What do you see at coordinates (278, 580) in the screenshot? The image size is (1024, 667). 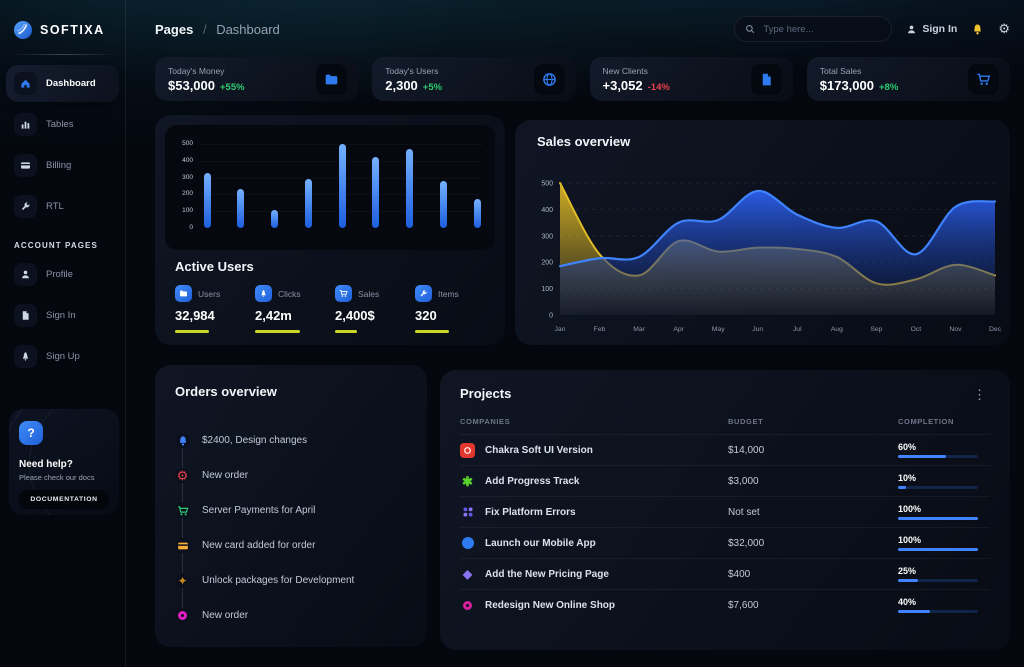 I see `timeline-item-text: Unlock packages for Development` at bounding box center [278, 580].